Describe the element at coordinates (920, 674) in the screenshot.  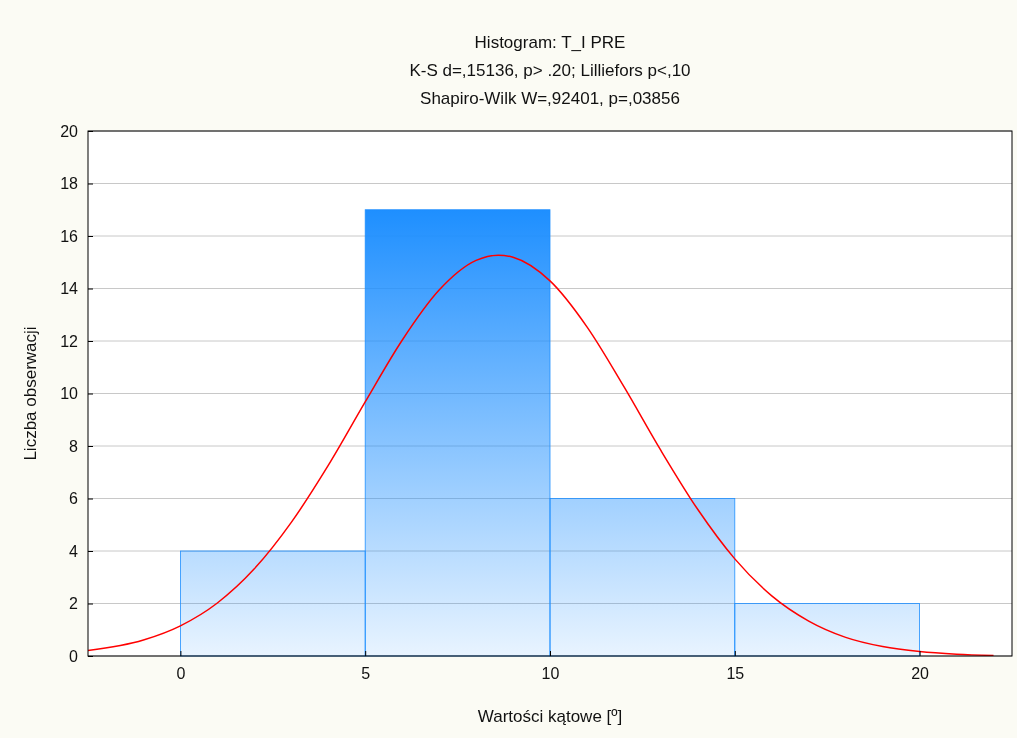
I see `x-tick-label: 20` at that location.